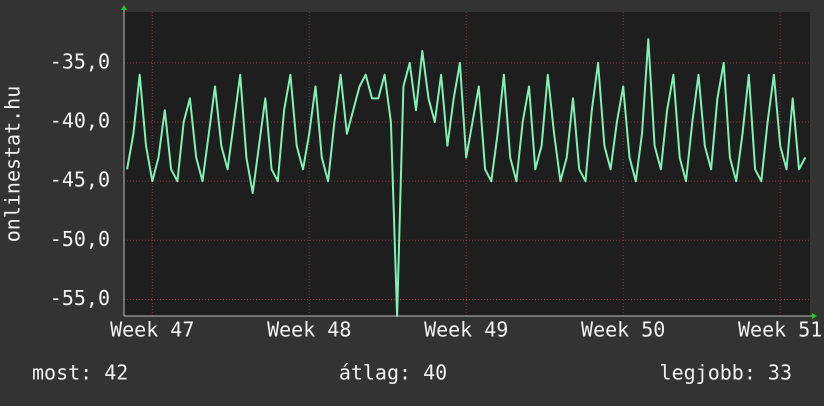 This screenshot has width=824, height=406. Describe the element at coordinates (80, 180) in the screenshot. I see `y-tick-label: -45,0` at that location.